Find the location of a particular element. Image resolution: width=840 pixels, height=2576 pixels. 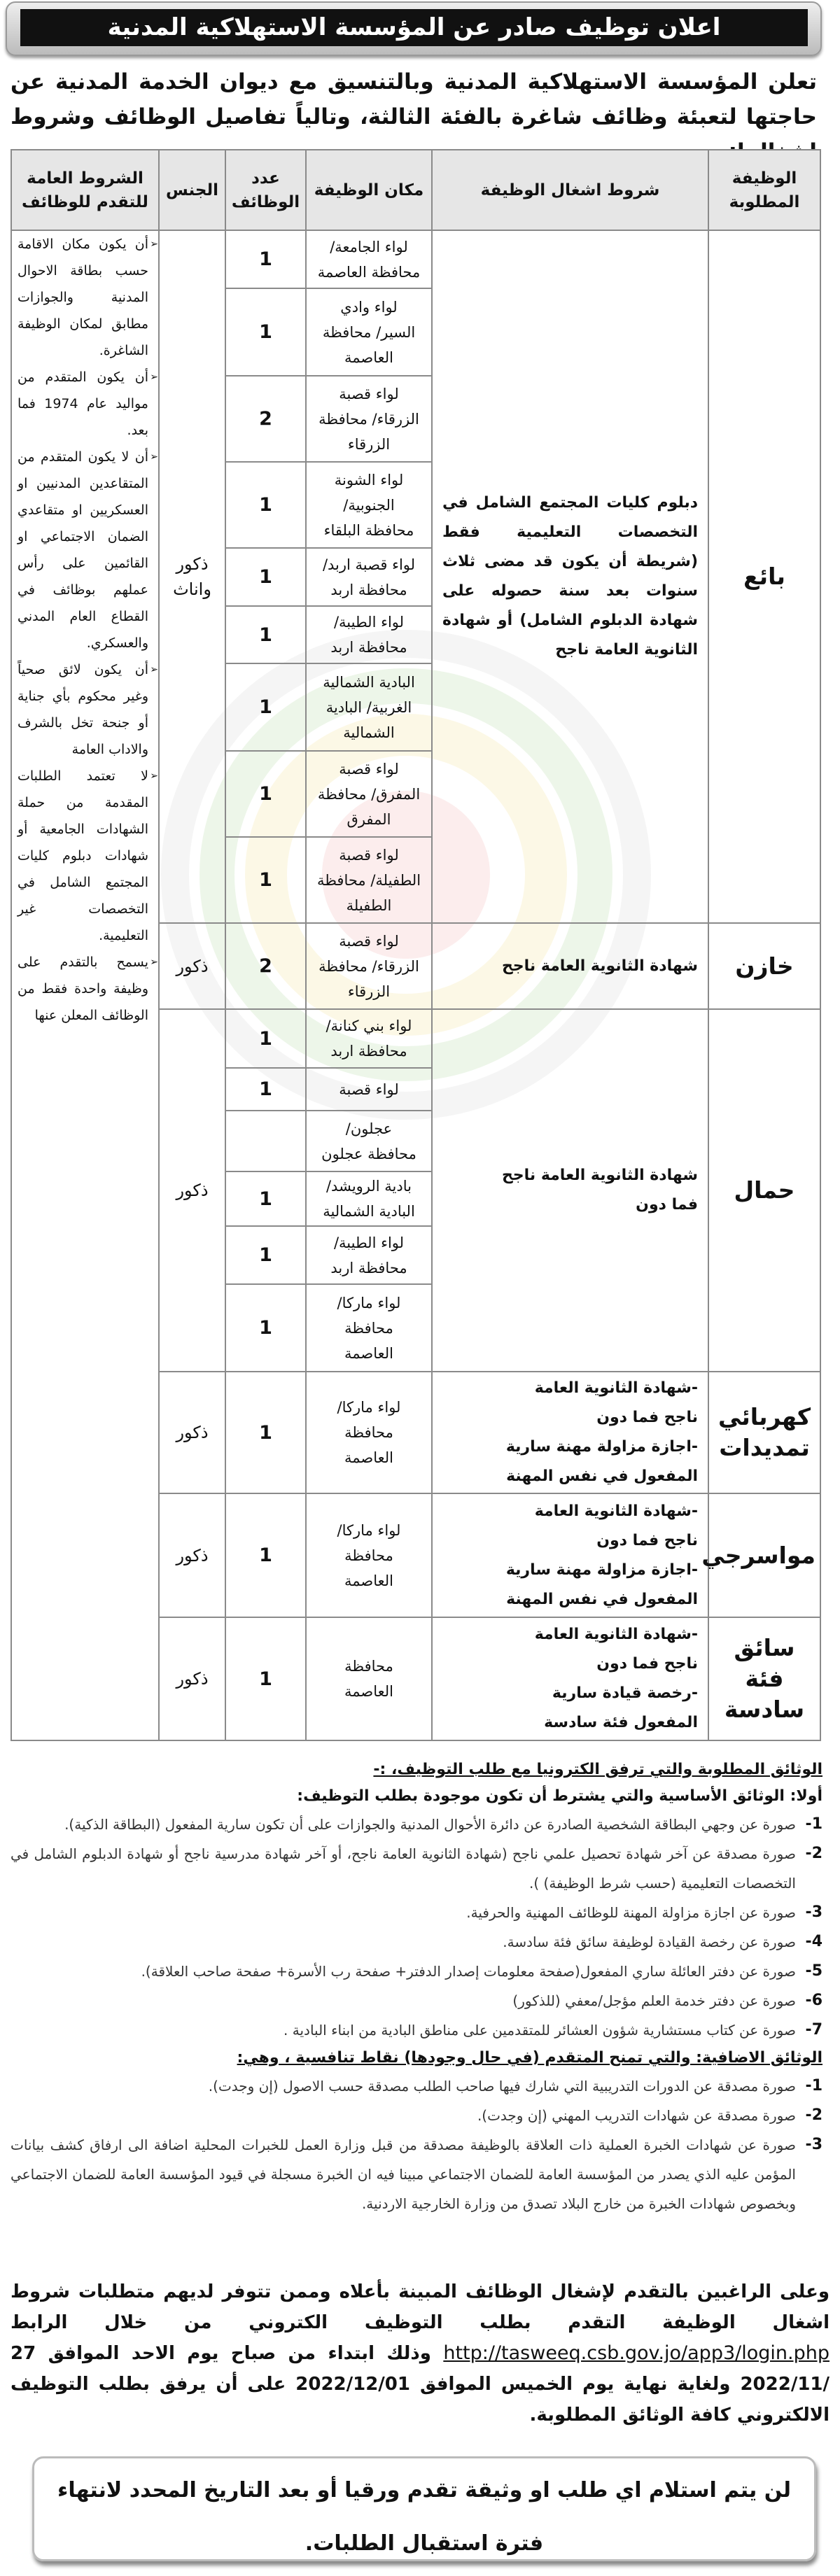

header-count: عدد الوظائف is located at coordinates (266, 190).